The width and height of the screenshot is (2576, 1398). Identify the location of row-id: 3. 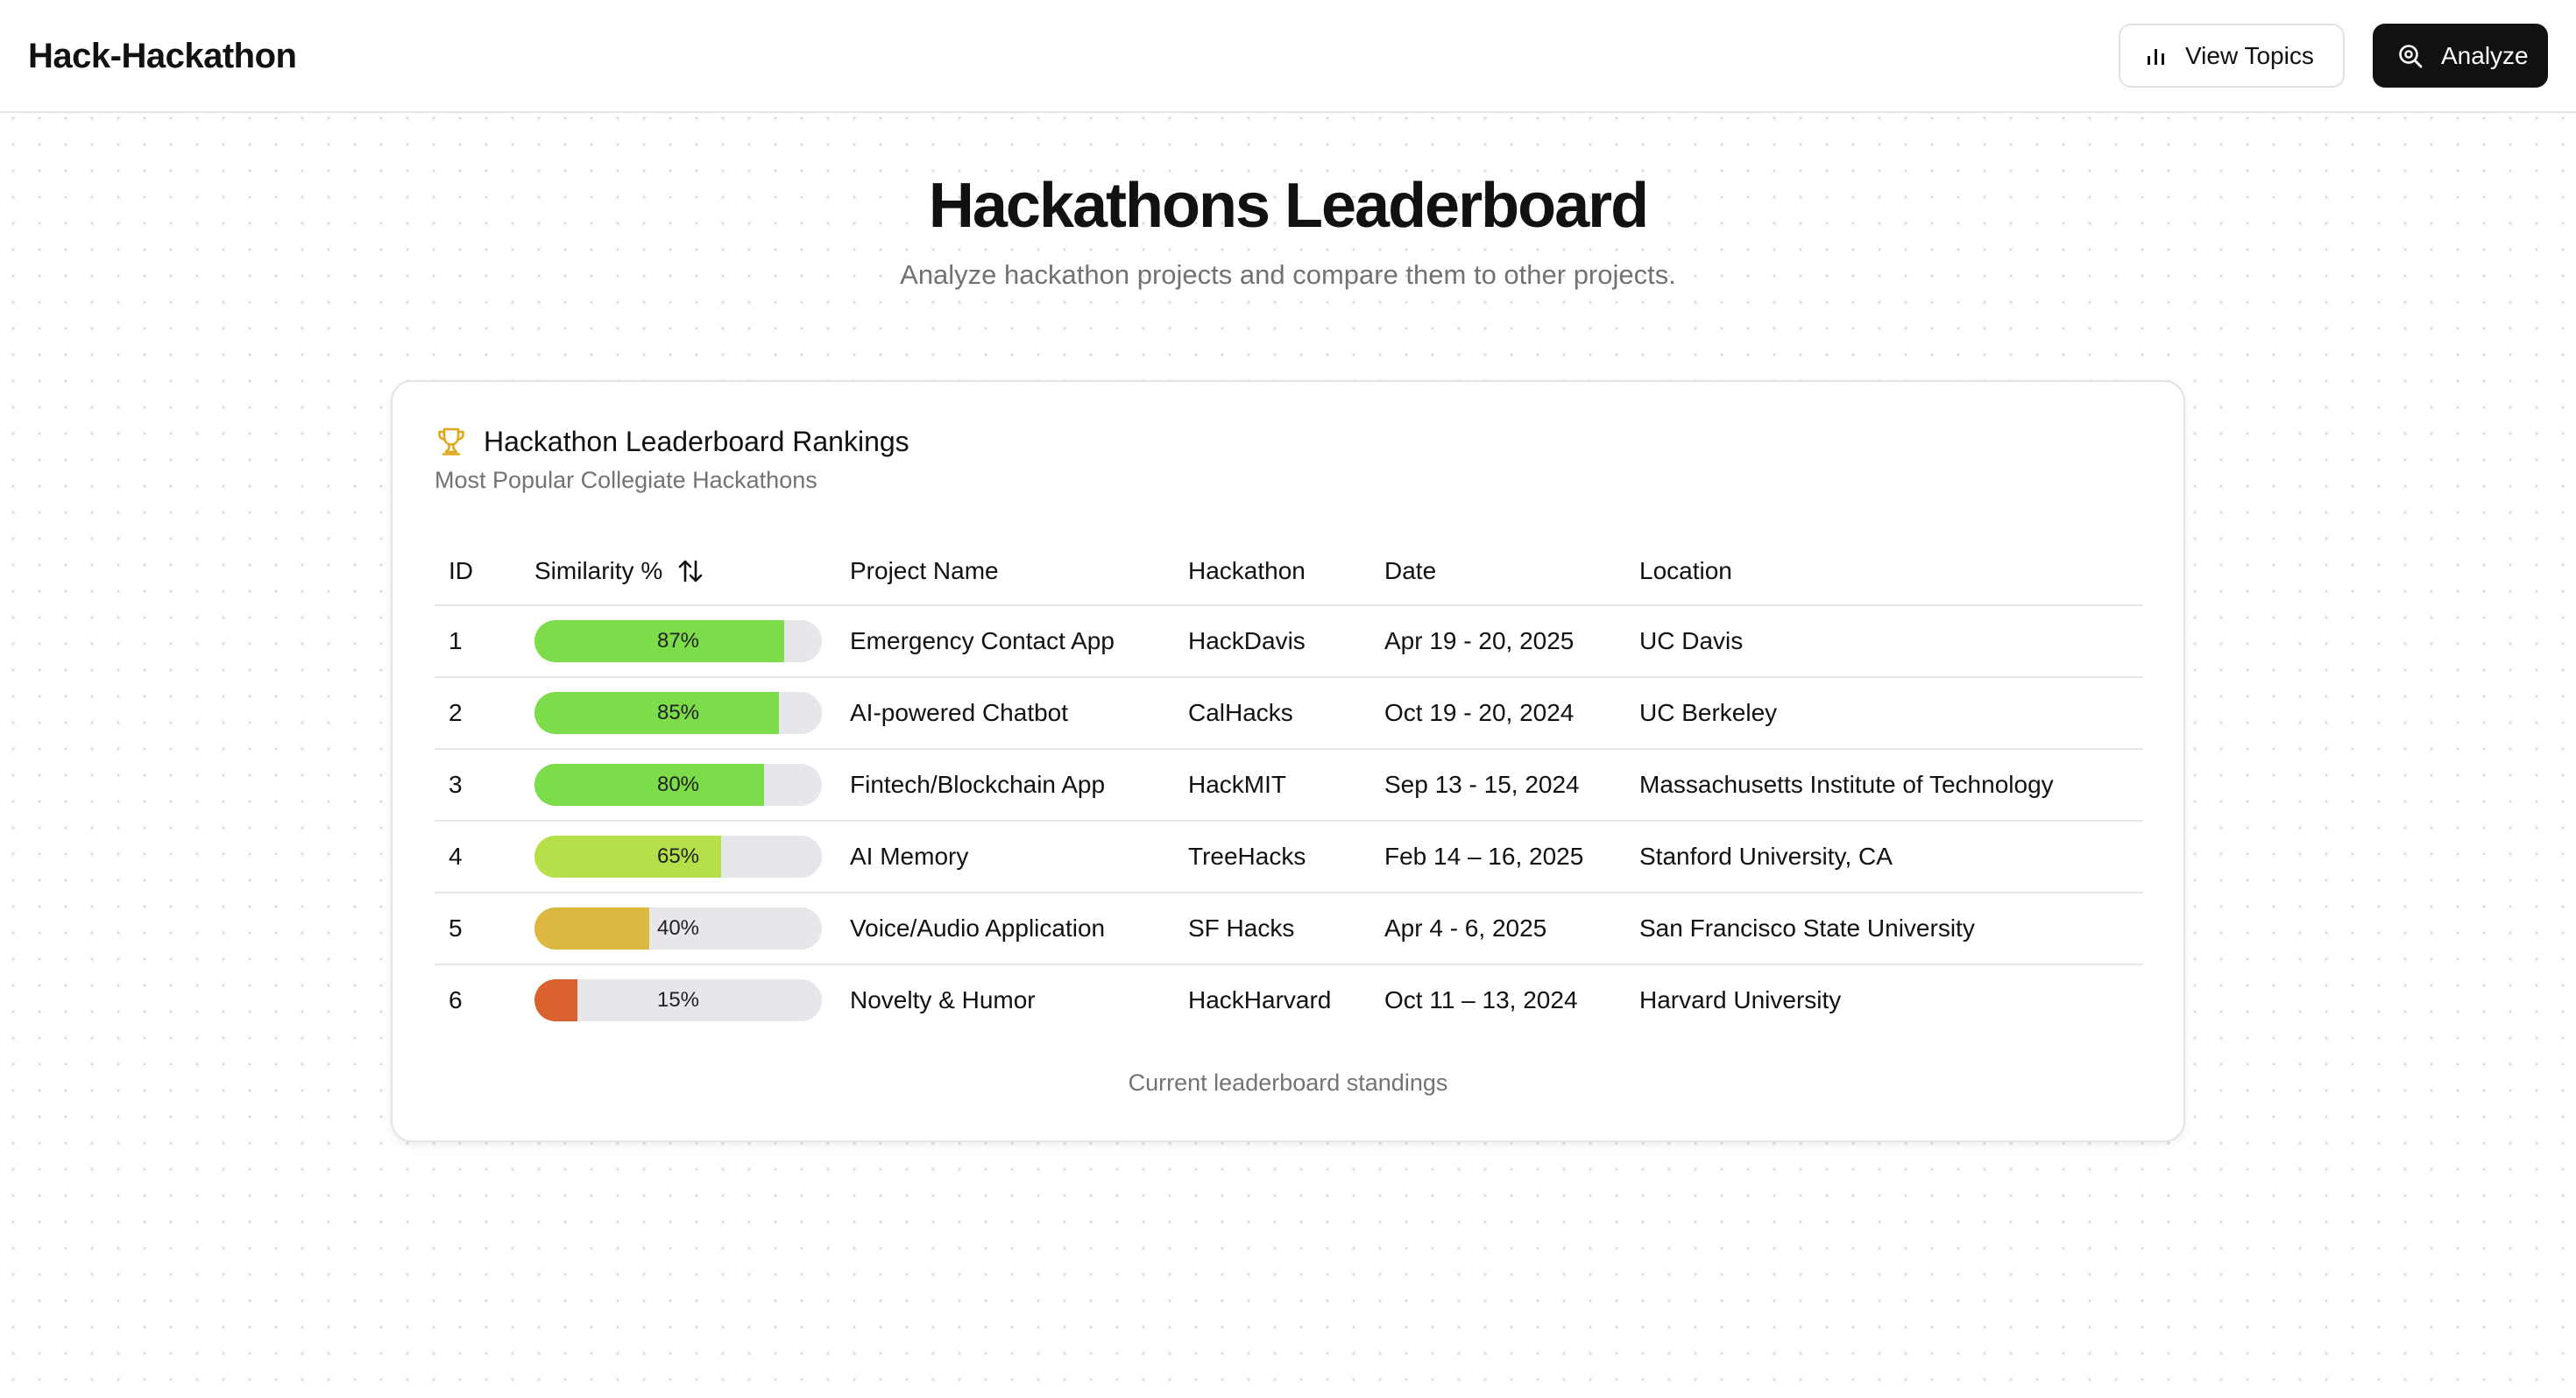
(456, 784).